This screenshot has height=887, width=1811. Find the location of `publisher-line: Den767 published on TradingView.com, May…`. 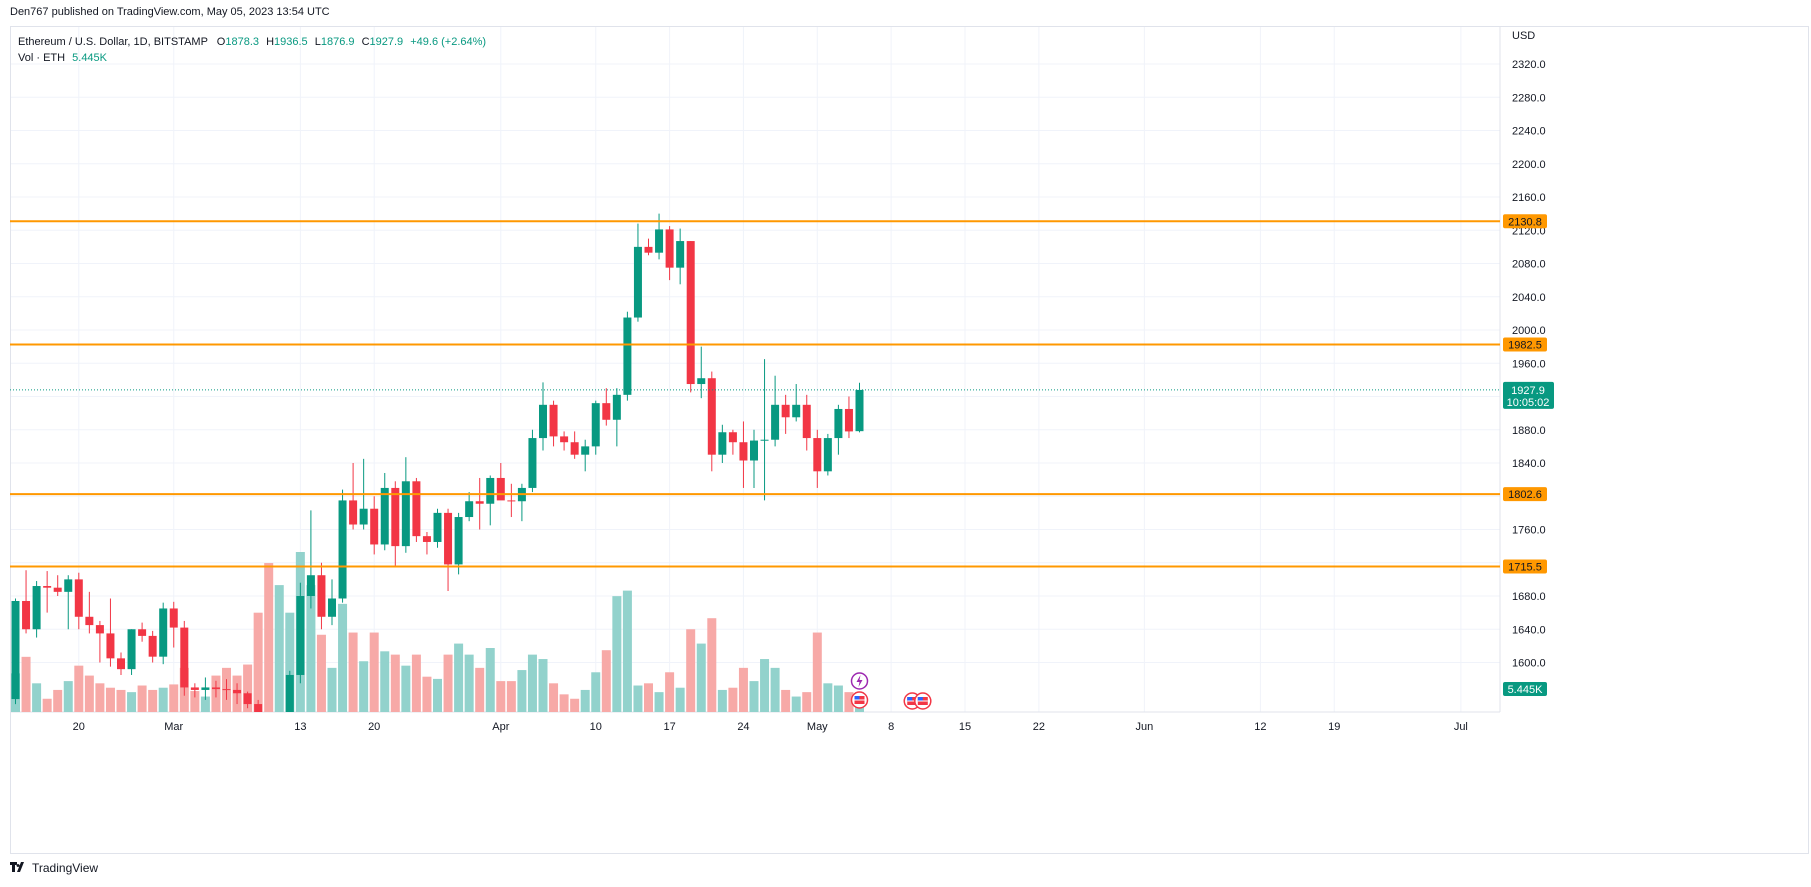

publisher-line: Den767 published on TradingView.com, May… is located at coordinates (170, 12).